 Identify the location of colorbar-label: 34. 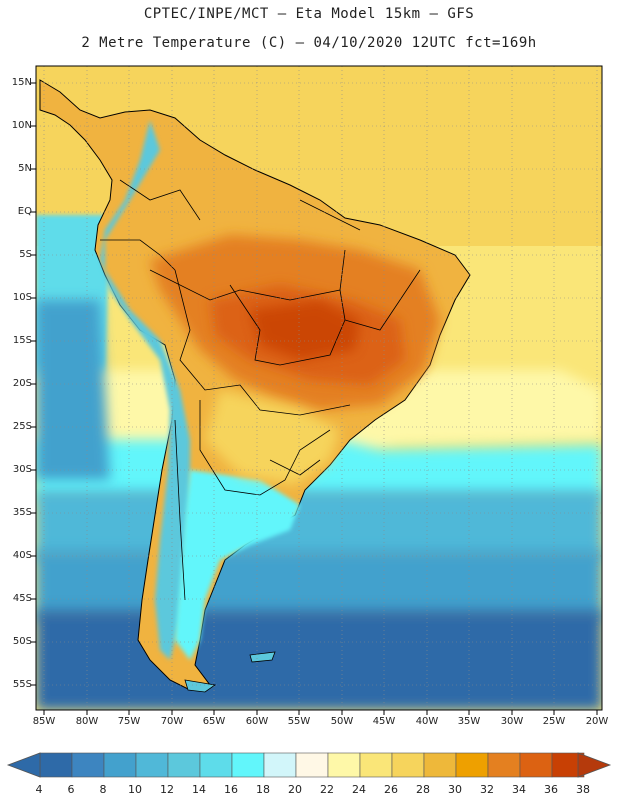
(519, 789).